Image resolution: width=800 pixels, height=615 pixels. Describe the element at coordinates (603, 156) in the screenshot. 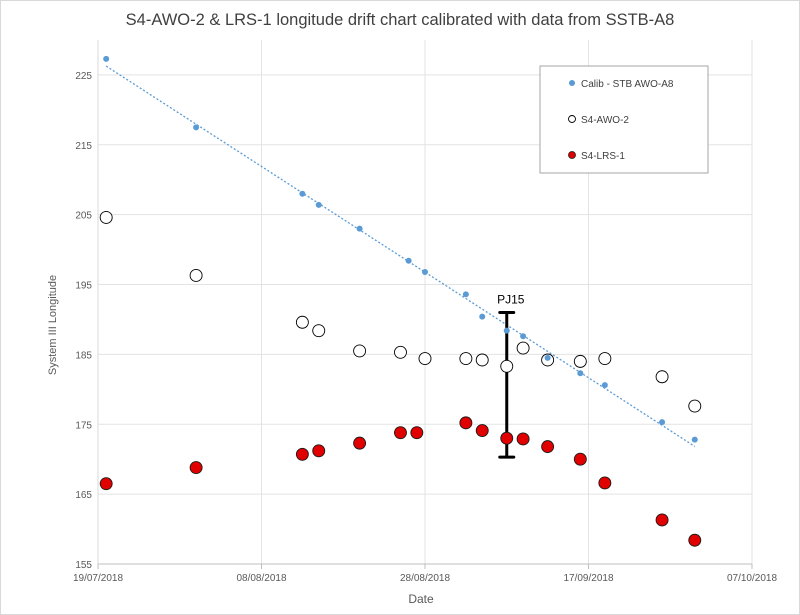

I see `legend-label-s4-lrs-1: S4-LRS-1` at that location.